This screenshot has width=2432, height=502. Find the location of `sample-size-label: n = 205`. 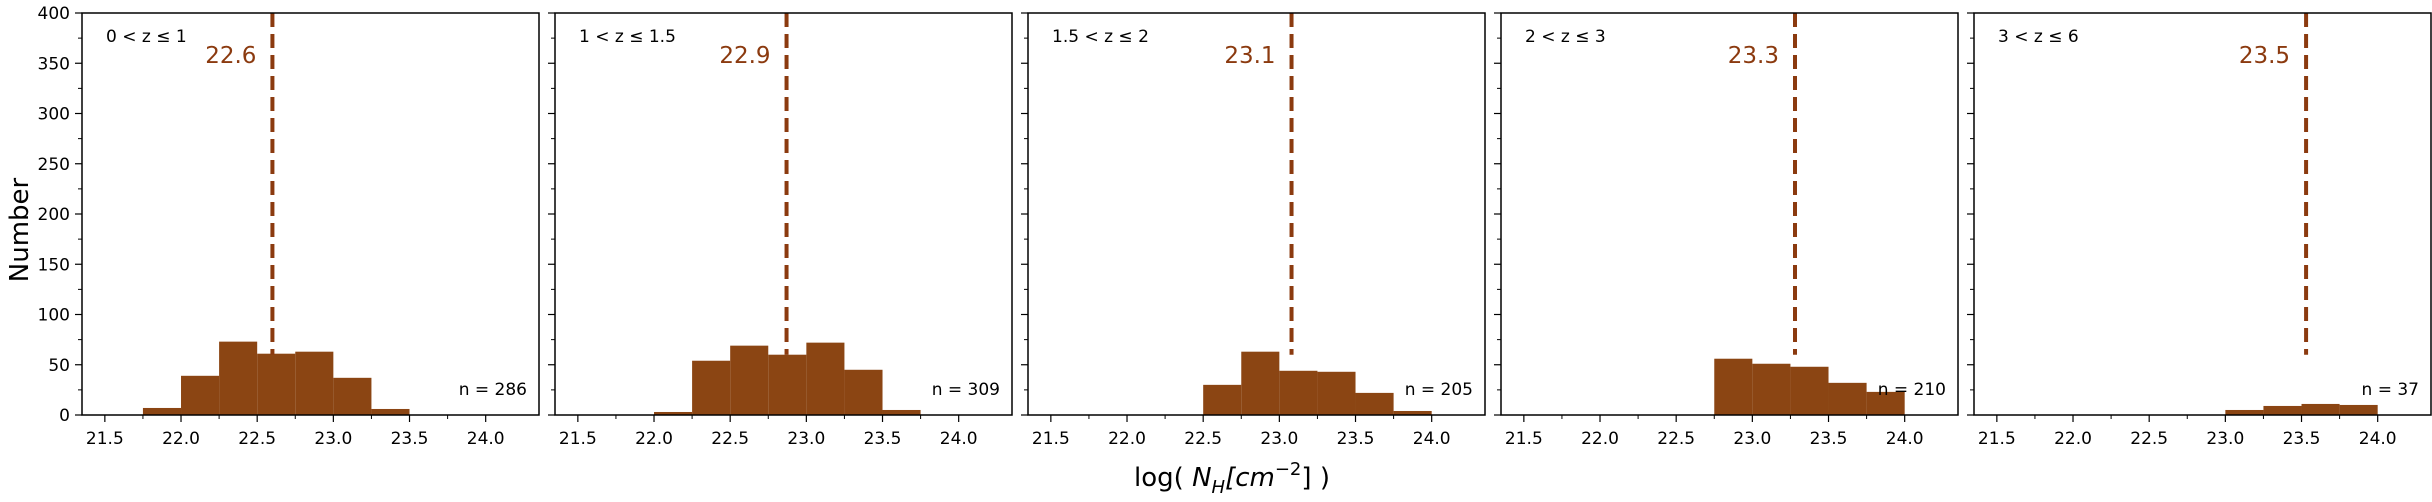

sample-size-label: n = 205 is located at coordinates (1439, 390).